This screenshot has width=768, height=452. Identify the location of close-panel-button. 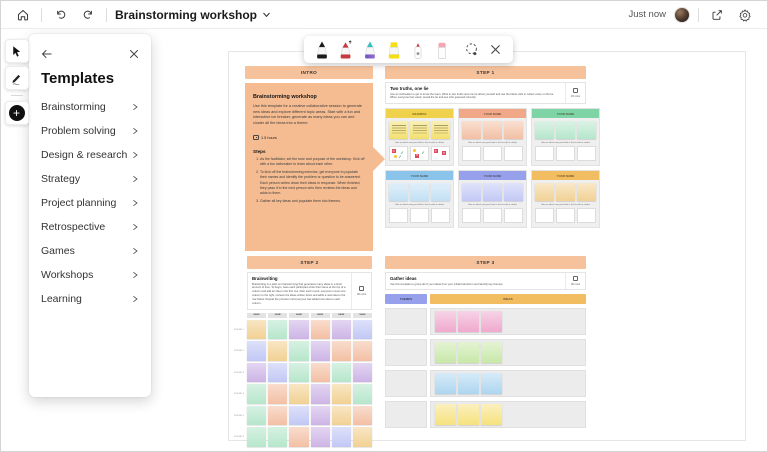
(134, 54).